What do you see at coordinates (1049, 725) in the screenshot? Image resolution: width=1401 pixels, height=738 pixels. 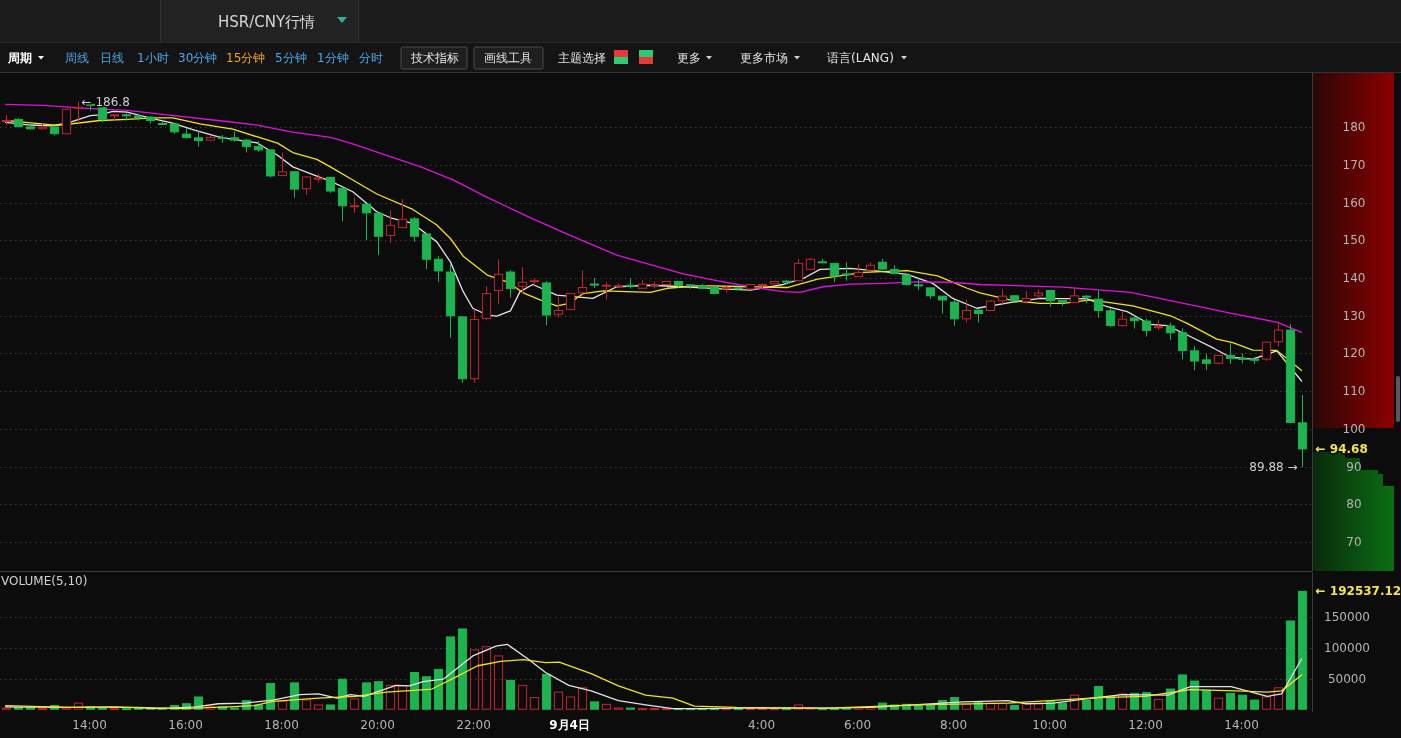 I see `x-tick-label: 10:00` at bounding box center [1049, 725].